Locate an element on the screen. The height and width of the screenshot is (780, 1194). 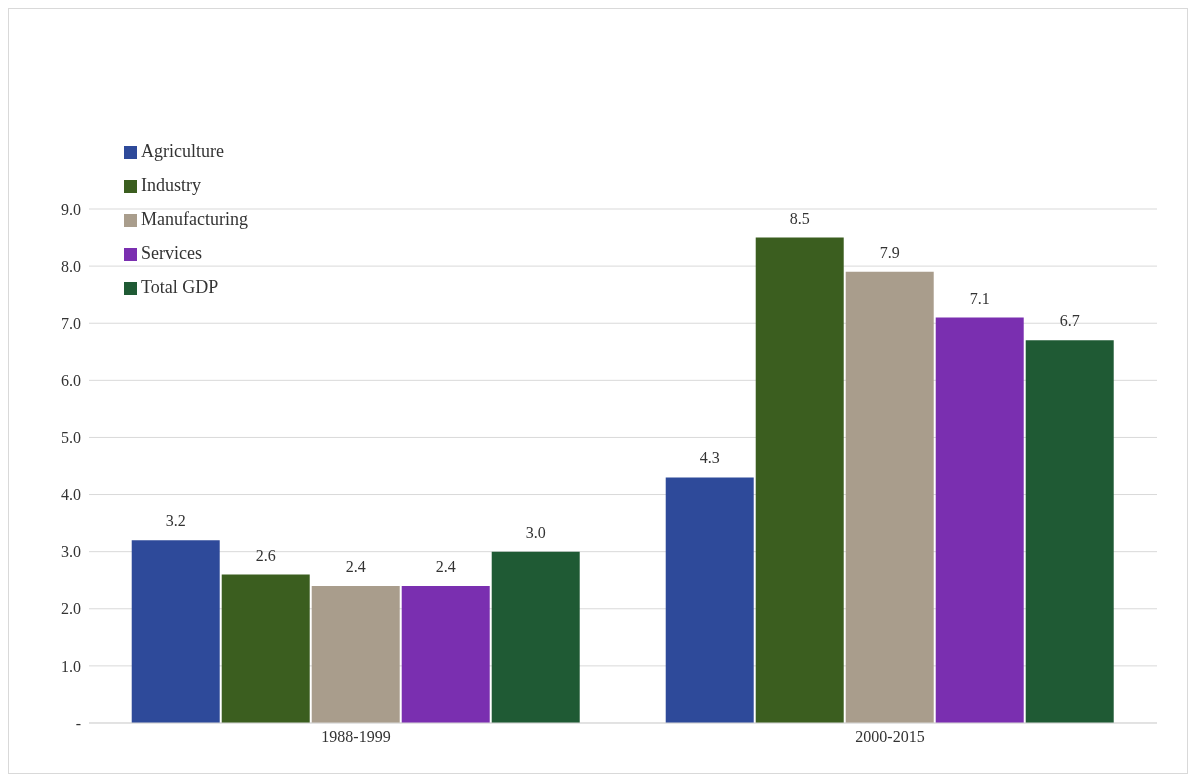
legend-label: Total GDP is located at coordinates (180, 287).